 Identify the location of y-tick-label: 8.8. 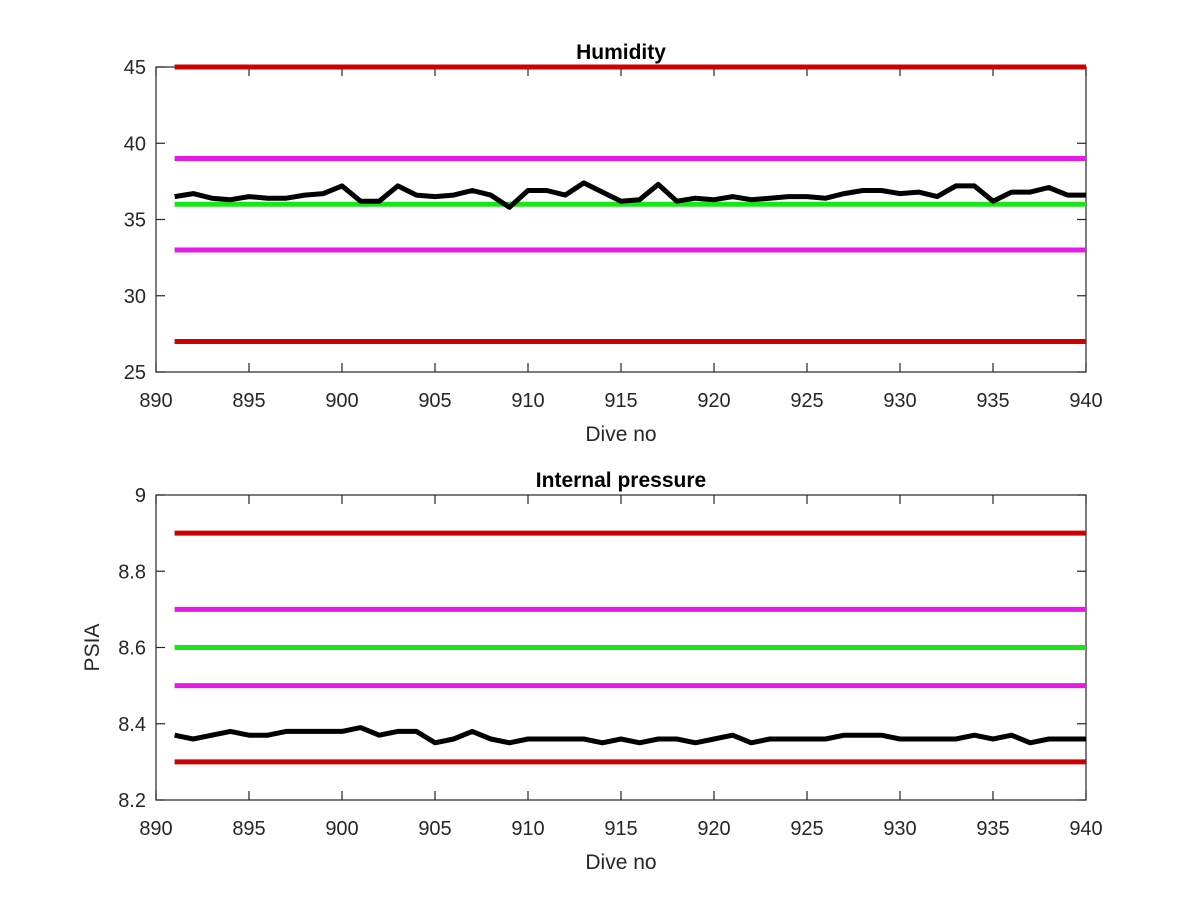
(132, 572).